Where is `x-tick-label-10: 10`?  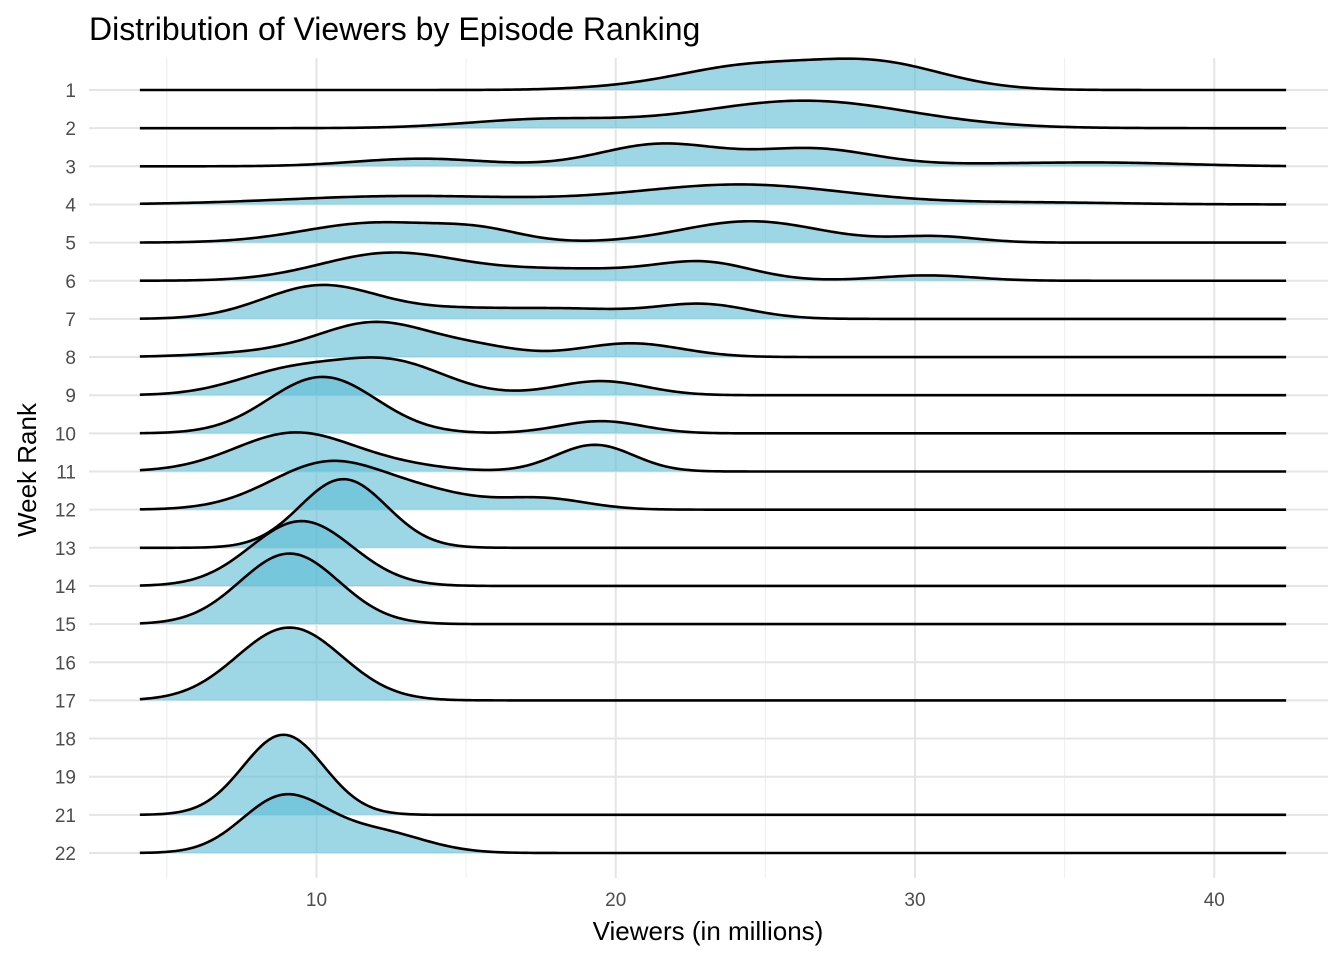
x-tick-label-10: 10 is located at coordinates (316, 900).